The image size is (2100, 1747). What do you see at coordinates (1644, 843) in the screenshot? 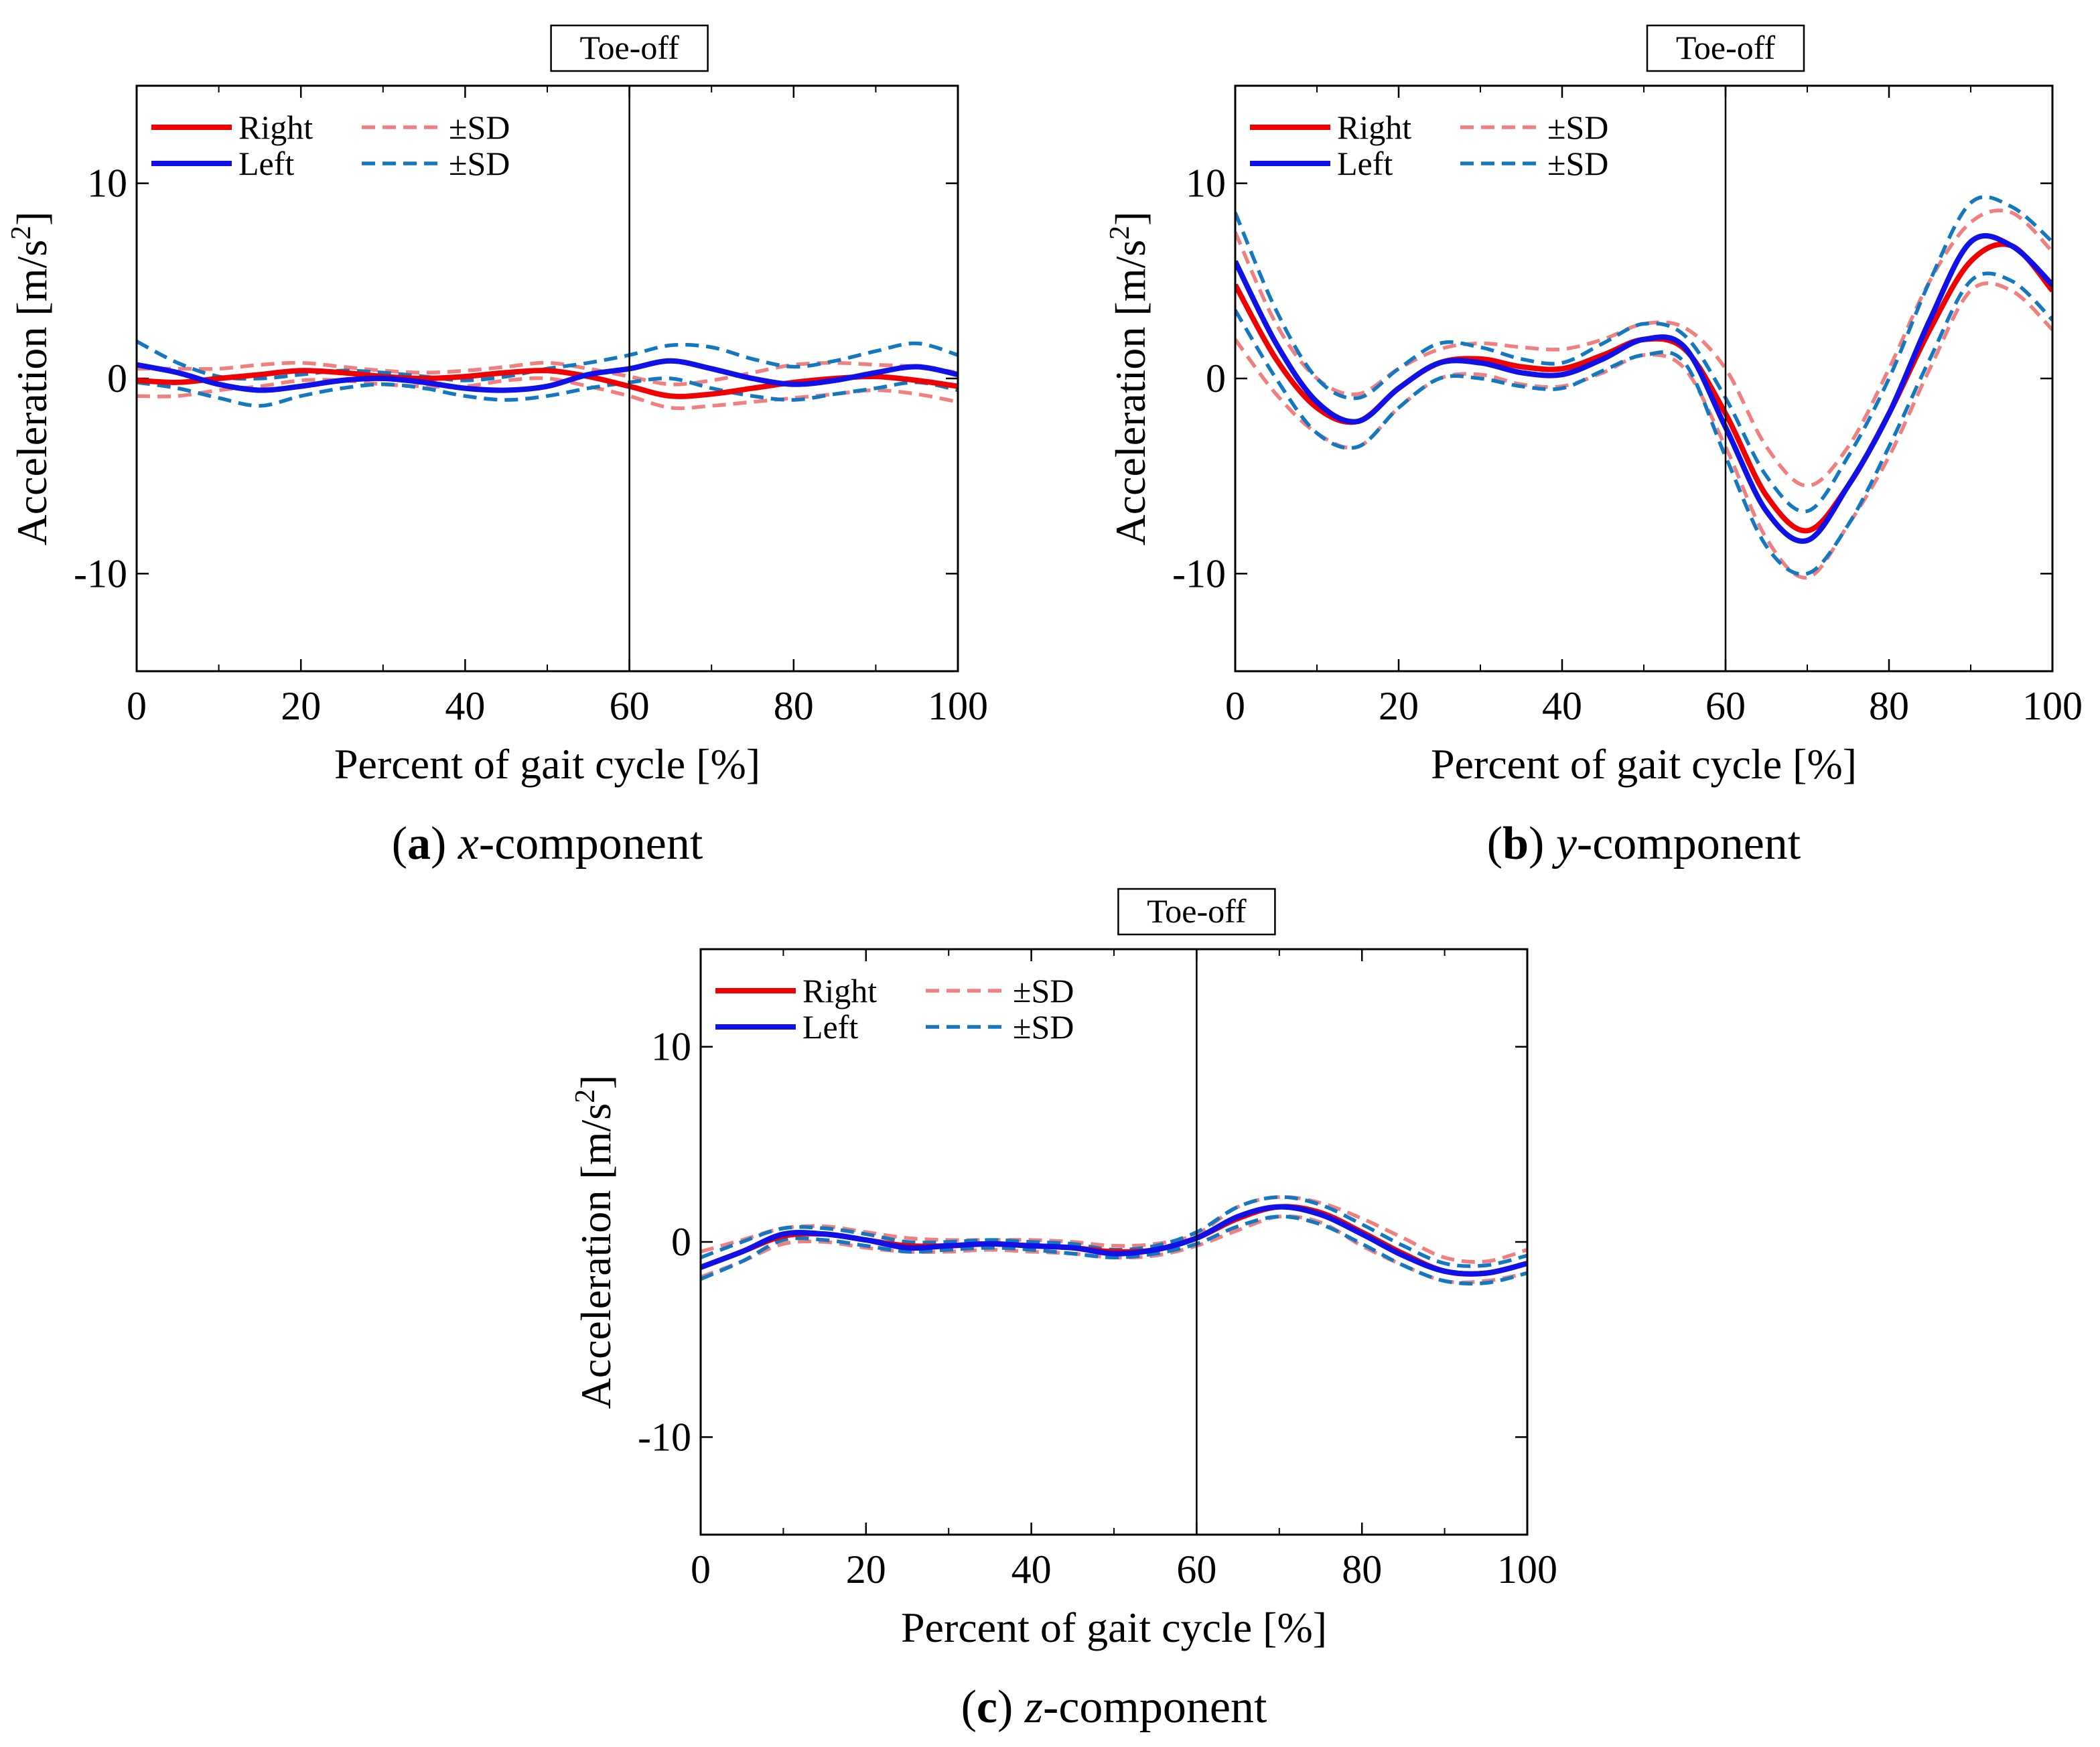
I see `caption-b: (b) y-component` at bounding box center [1644, 843].